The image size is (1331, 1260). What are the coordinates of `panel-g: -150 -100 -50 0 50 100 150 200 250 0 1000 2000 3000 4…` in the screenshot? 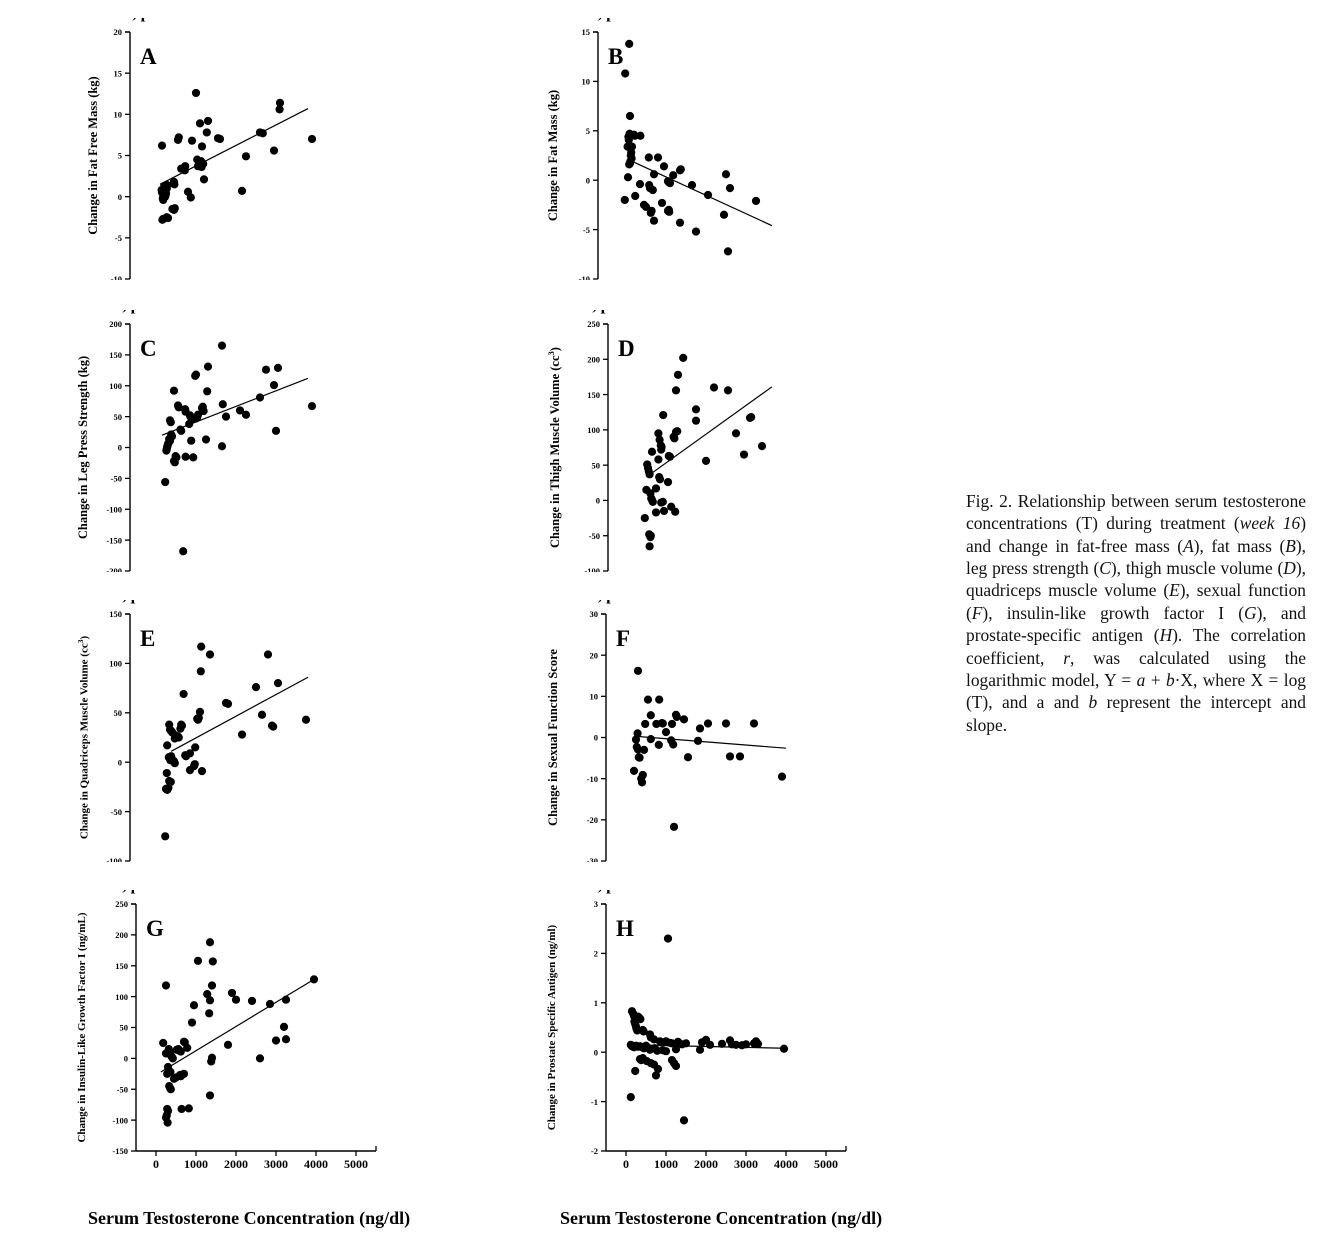 It's located at (233, 1040).